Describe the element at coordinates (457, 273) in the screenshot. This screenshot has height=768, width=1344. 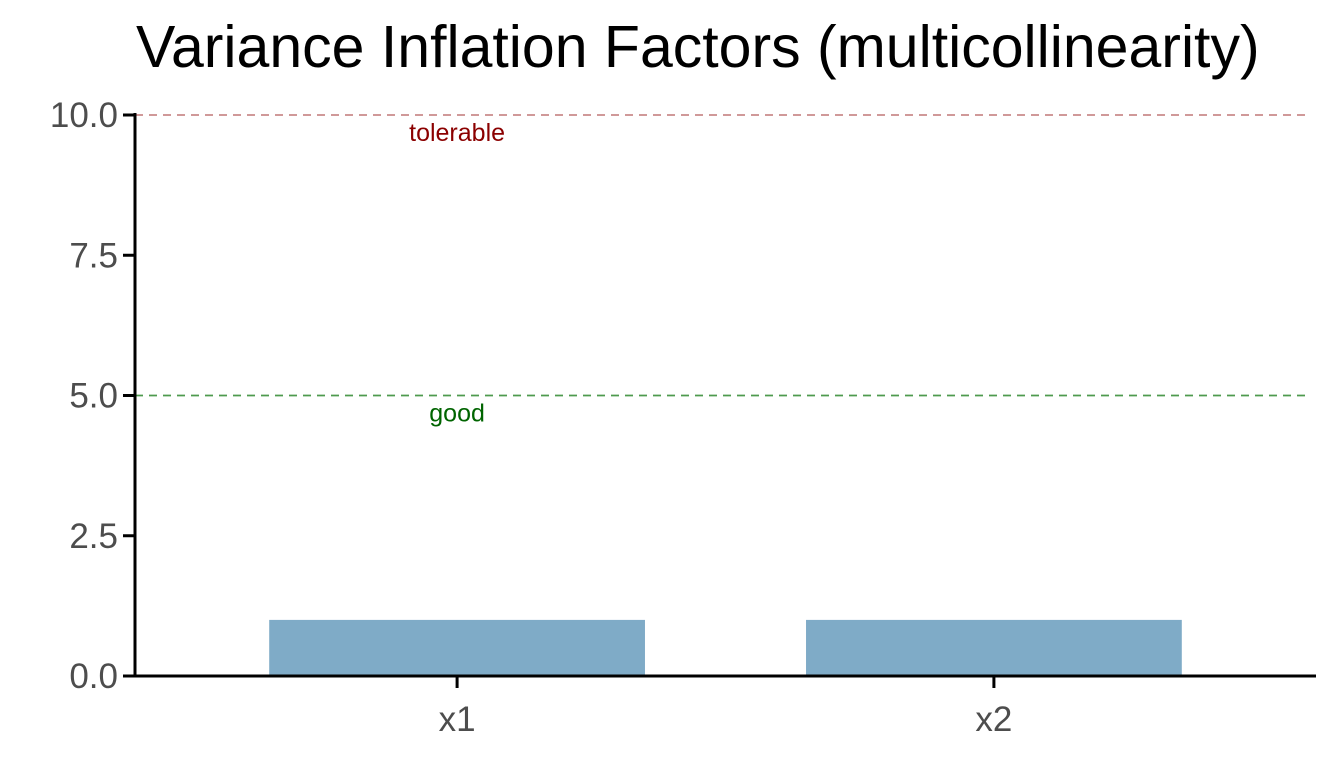
I see `reference-labels: tolerable good` at that location.